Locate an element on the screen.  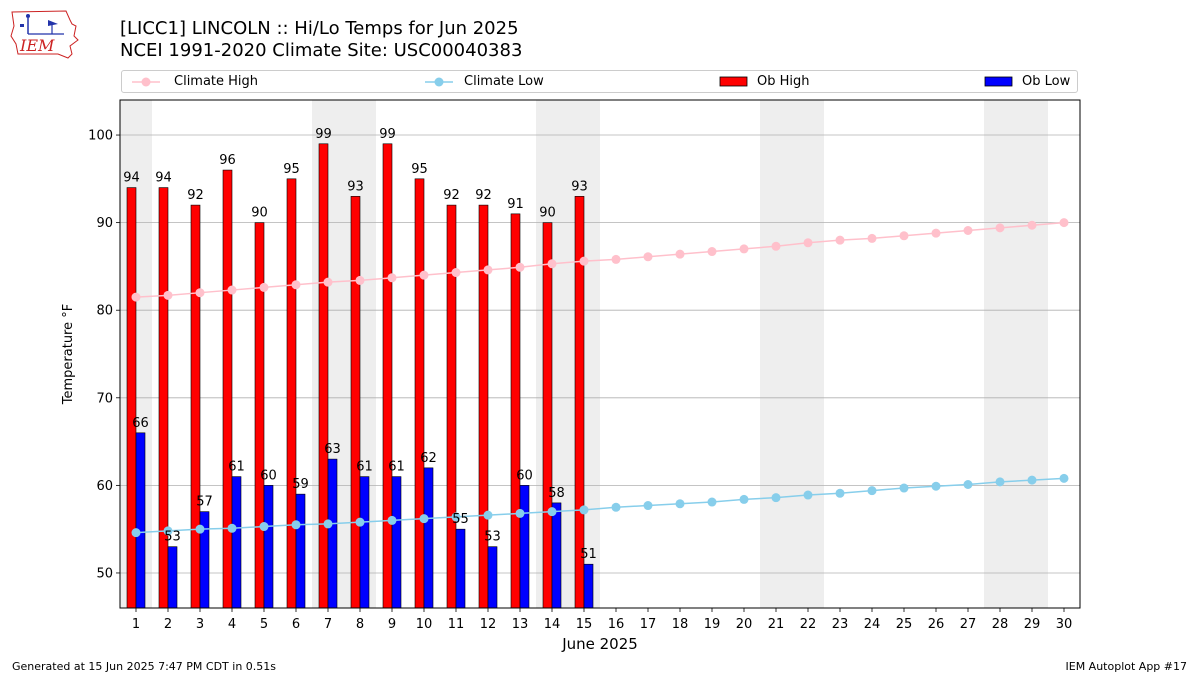
ob-high-label-7: 99 is located at coordinates (323, 134).